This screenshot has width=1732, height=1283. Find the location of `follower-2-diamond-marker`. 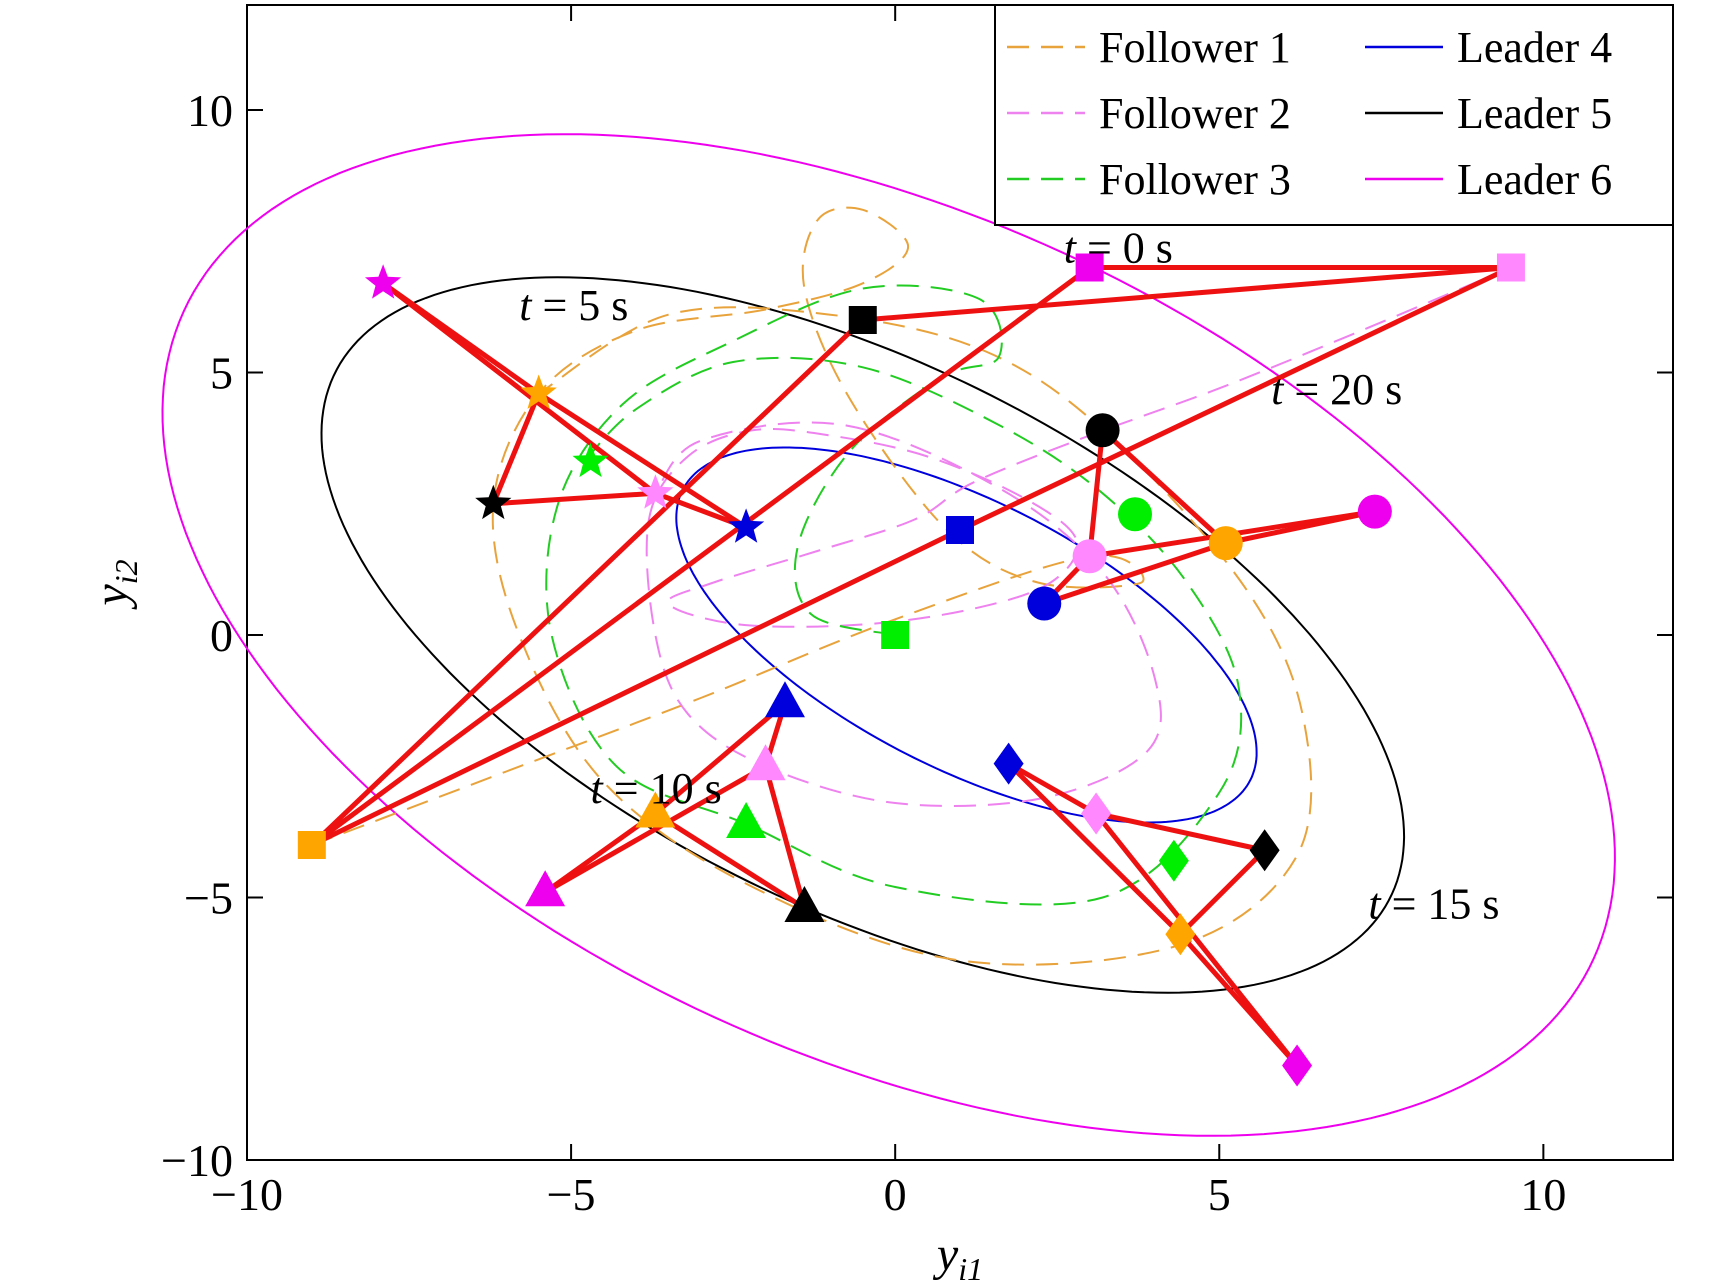

follower-2-diamond-marker is located at coordinates (1096, 813).